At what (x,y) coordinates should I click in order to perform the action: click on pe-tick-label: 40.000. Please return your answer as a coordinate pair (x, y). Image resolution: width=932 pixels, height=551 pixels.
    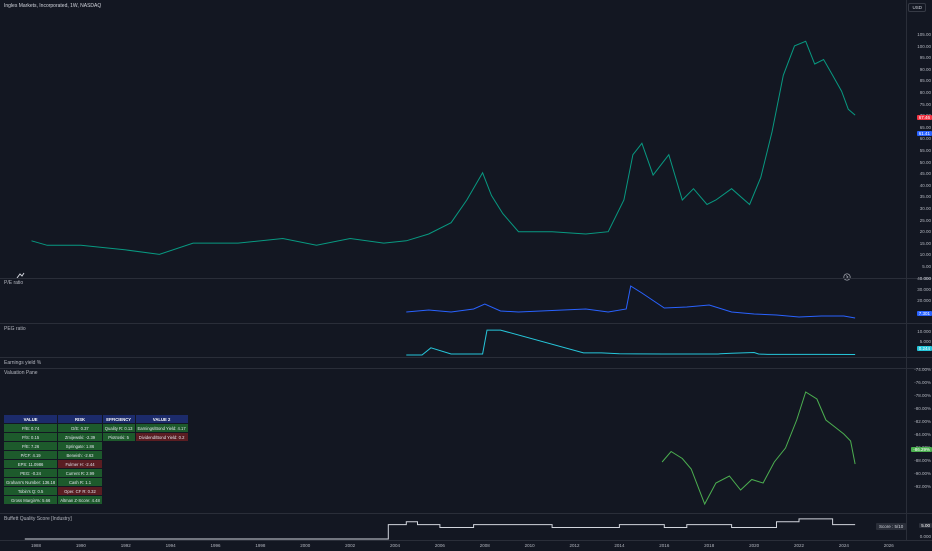
    Looking at the image, I should click on (924, 278).